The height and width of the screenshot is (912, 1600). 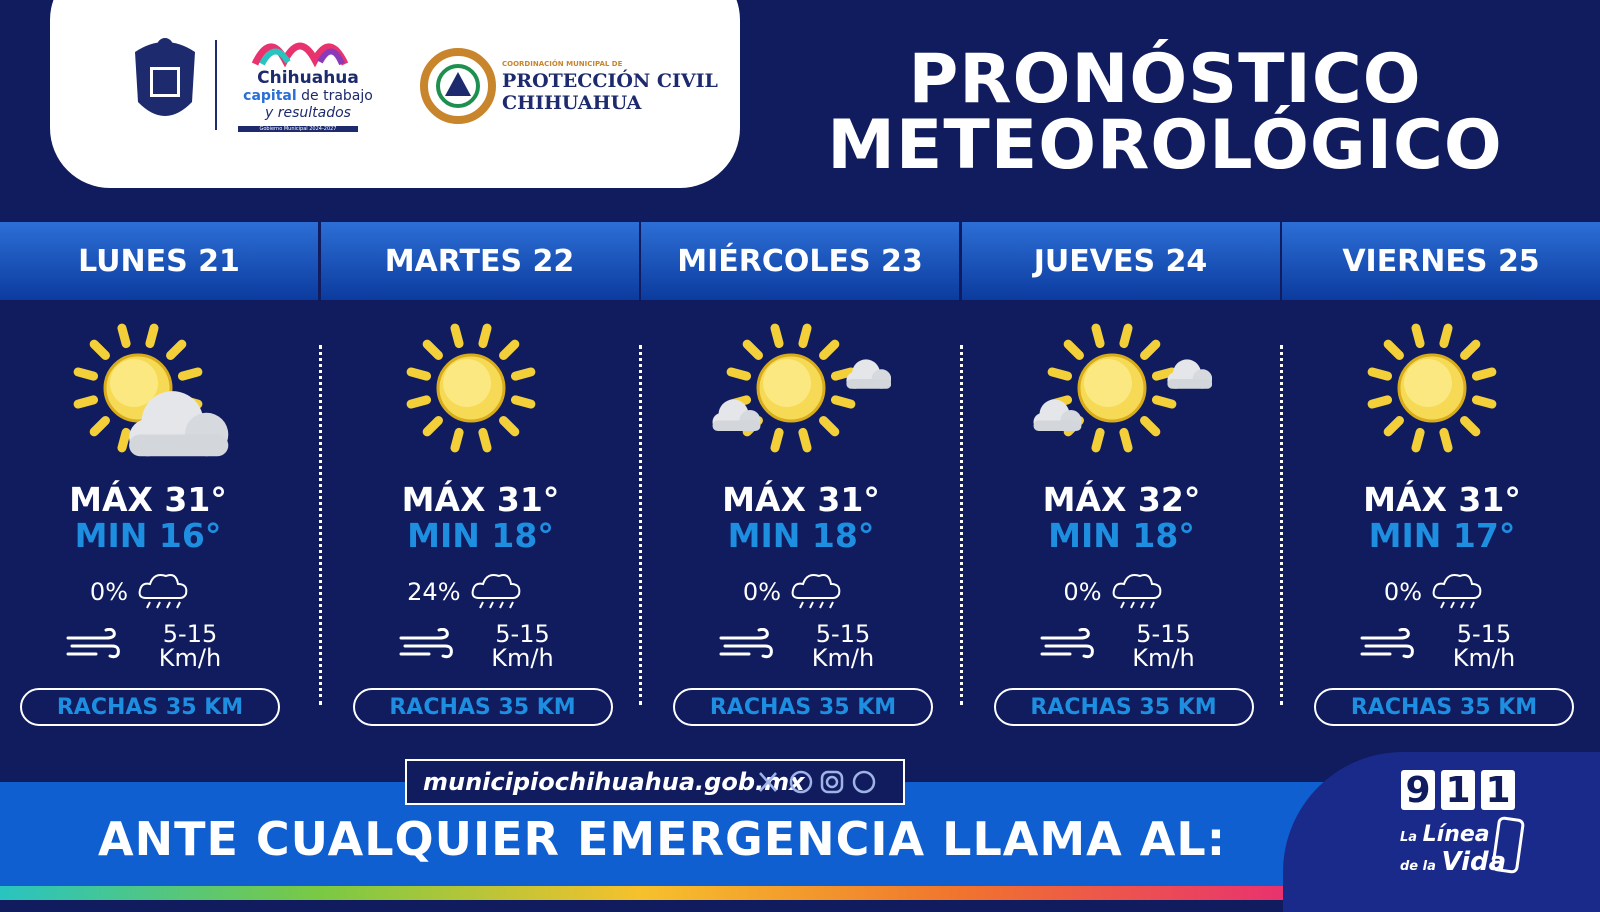 I want to click on website-box: municipiochihuahua.gob.mx, so click(x=655, y=782).